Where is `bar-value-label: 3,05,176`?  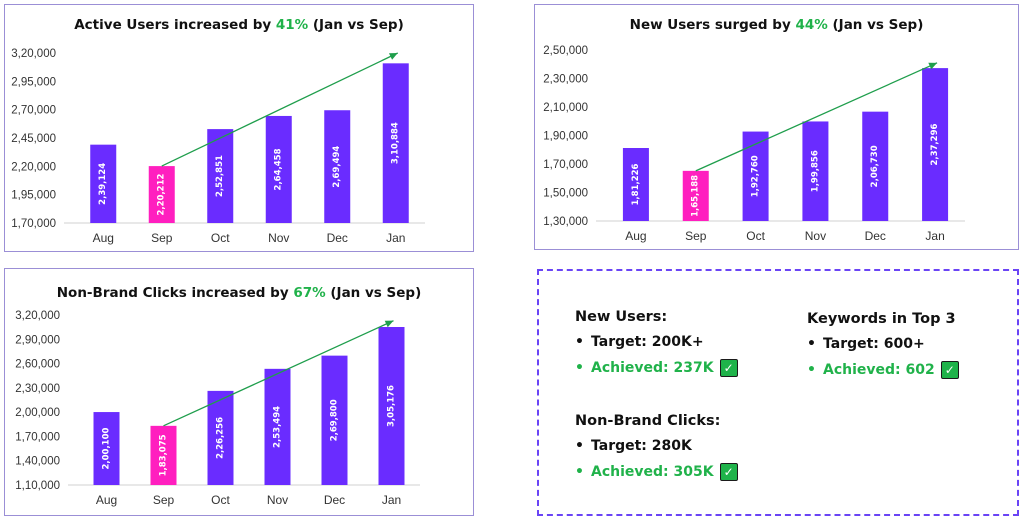
bar-value-label: 3,05,176 is located at coordinates (392, 406).